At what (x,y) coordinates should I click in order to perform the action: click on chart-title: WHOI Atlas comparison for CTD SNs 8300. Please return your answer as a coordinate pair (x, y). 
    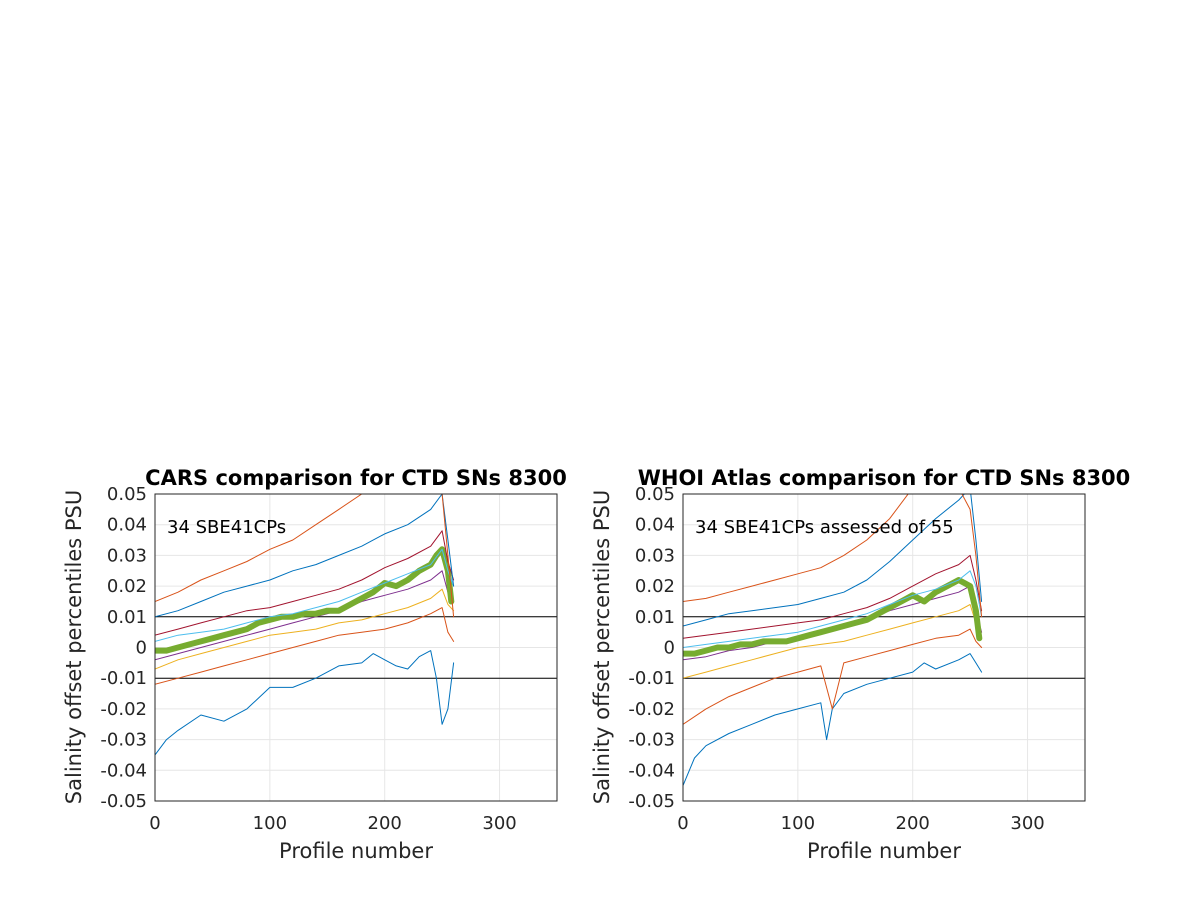
    Looking at the image, I should click on (884, 478).